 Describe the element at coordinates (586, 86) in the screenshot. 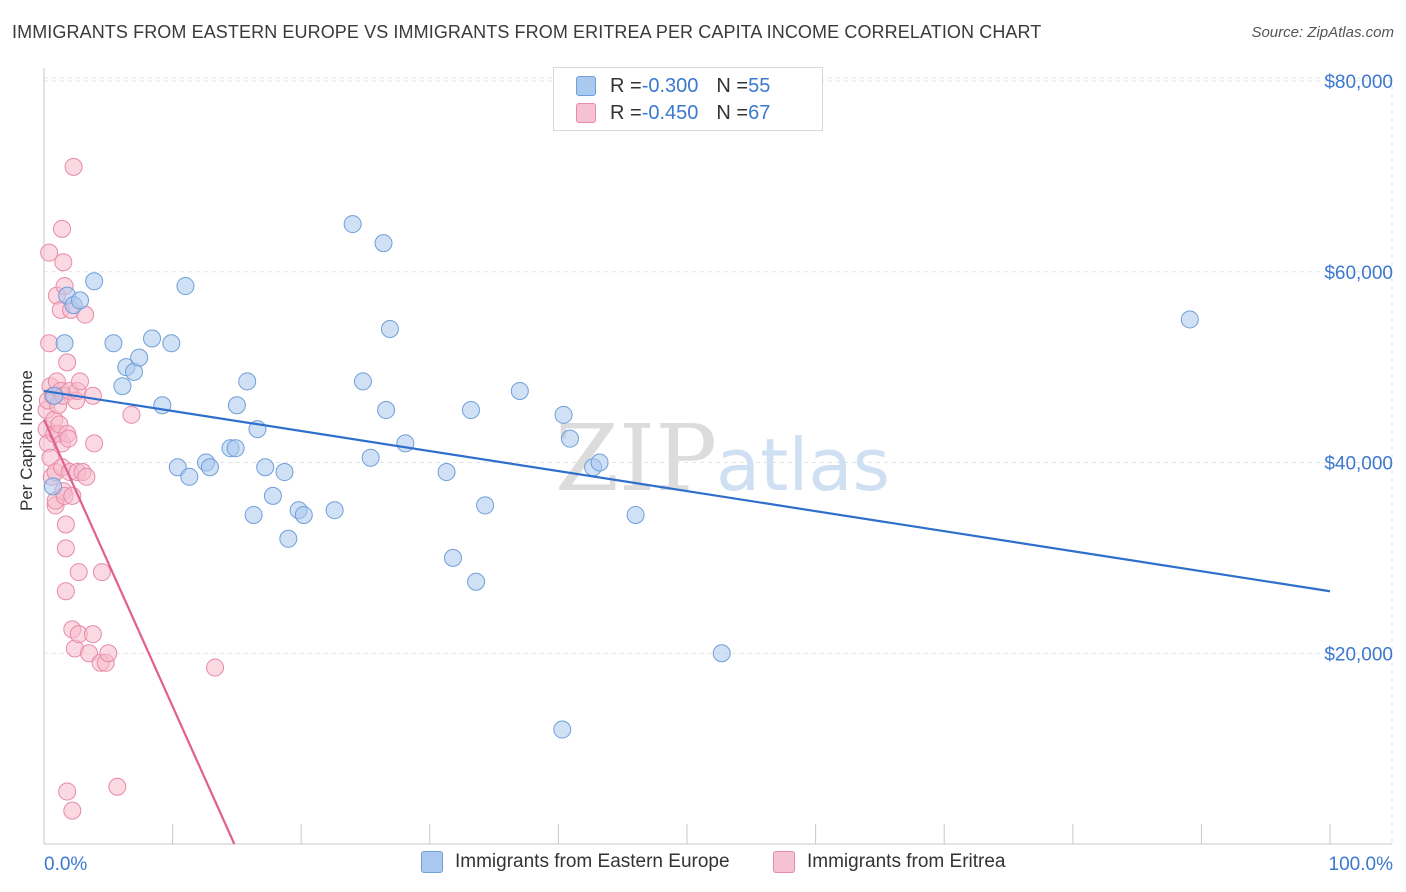

I see `legend-swatch-blue` at that location.